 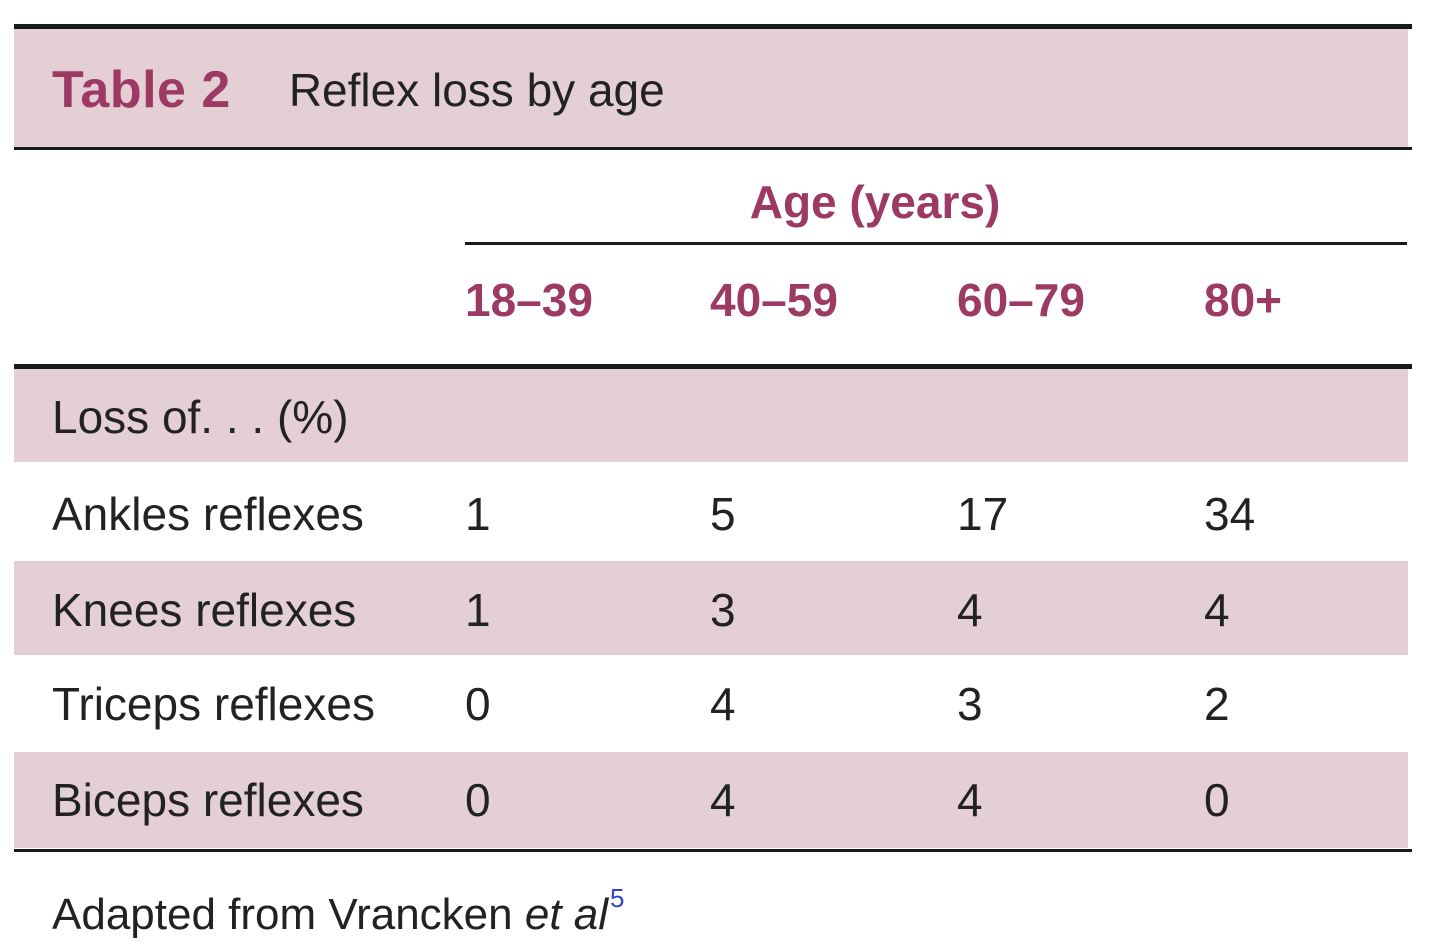 What do you see at coordinates (141, 90) in the screenshot?
I see `table-label: Table 2` at bounding box center [141, 90].